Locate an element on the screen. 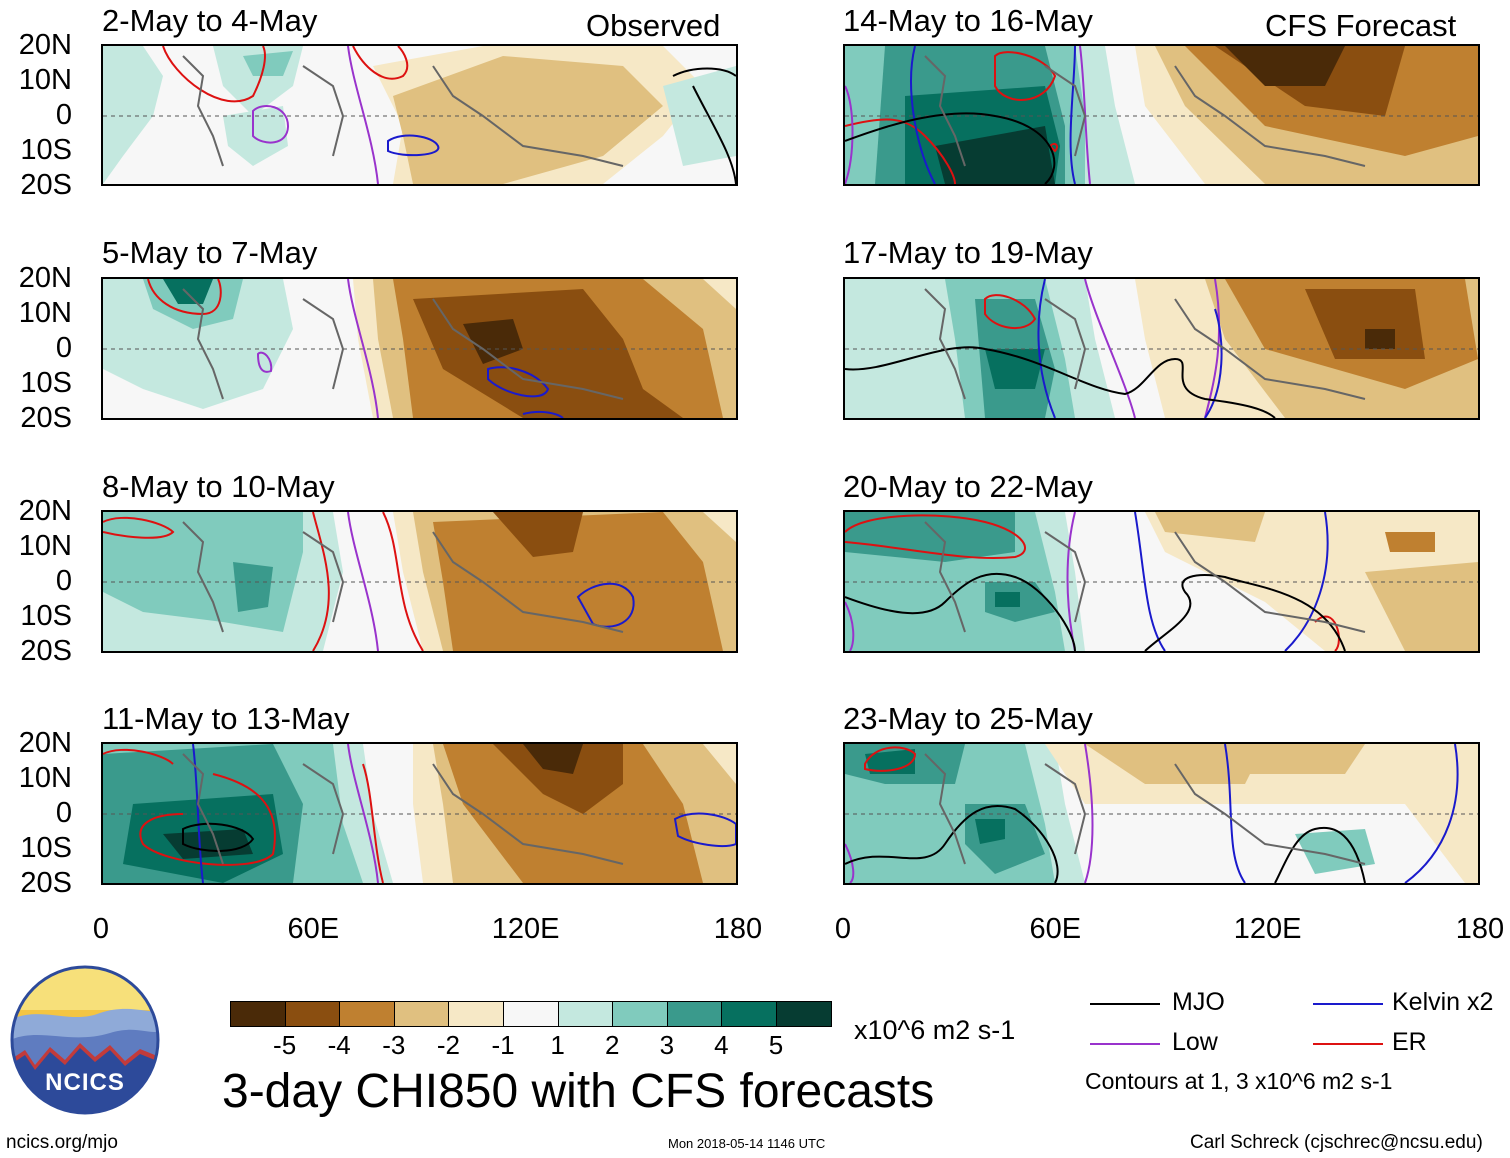 This screenshot has height=1158, width=1510. low-swatch is located at coordinates (1125, 1044).